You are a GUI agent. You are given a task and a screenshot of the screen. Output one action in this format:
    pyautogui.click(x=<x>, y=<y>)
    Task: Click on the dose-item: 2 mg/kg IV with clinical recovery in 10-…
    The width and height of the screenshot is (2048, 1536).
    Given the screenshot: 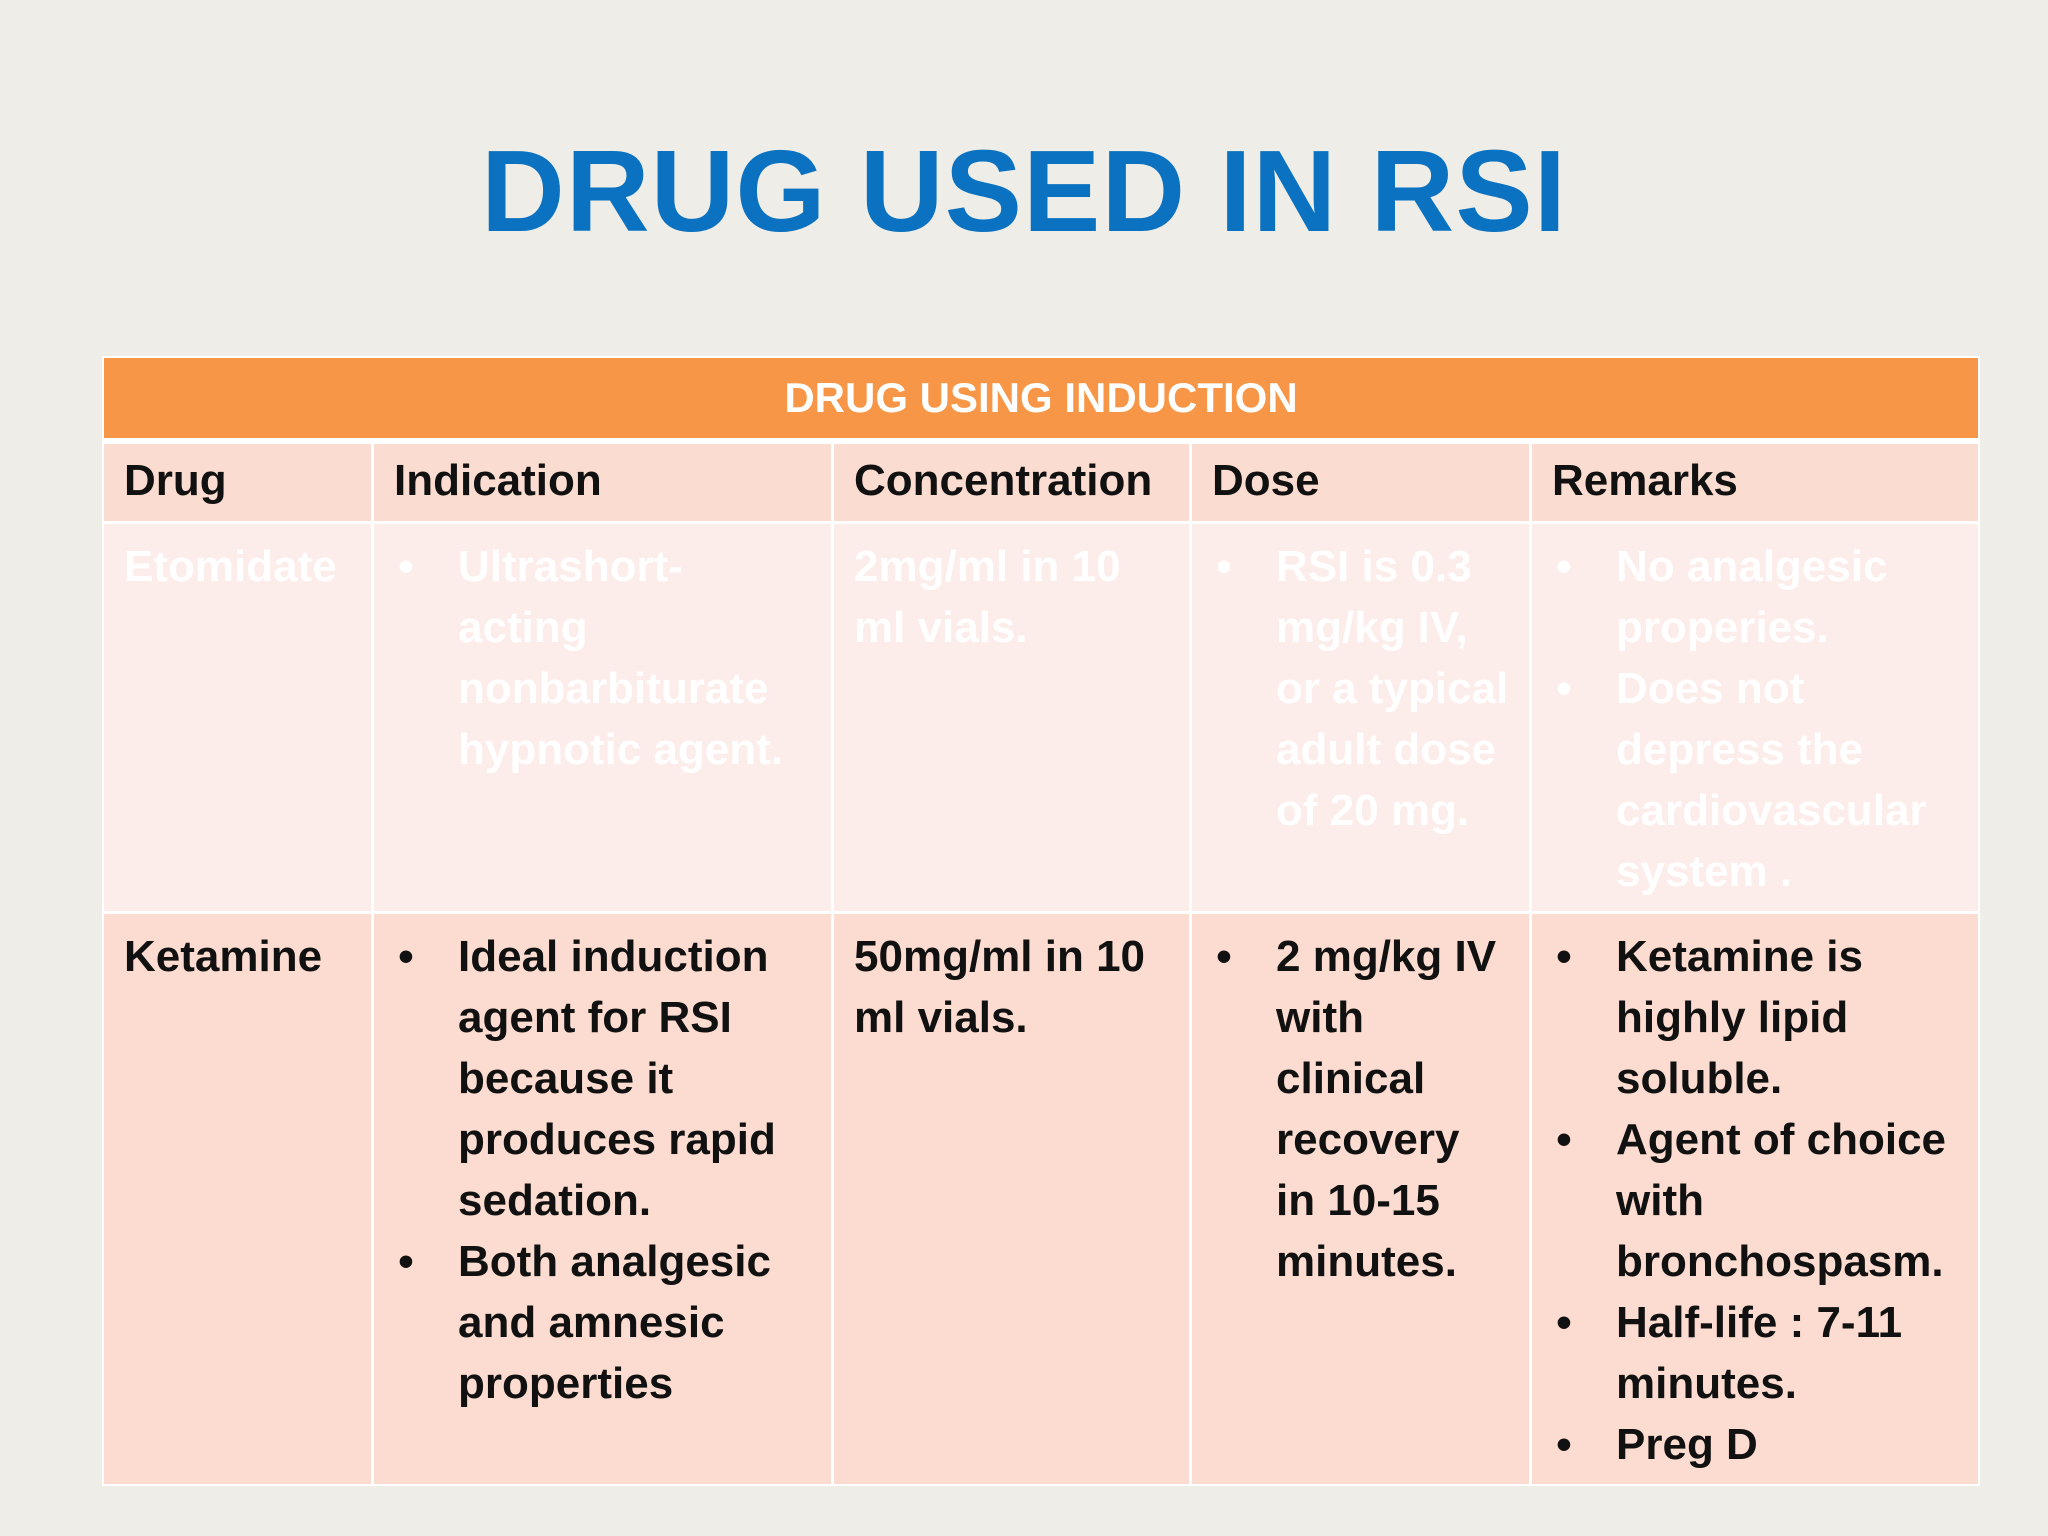 What is the action you would take?
    pyautogui.click(x=1360, y=1109)
    